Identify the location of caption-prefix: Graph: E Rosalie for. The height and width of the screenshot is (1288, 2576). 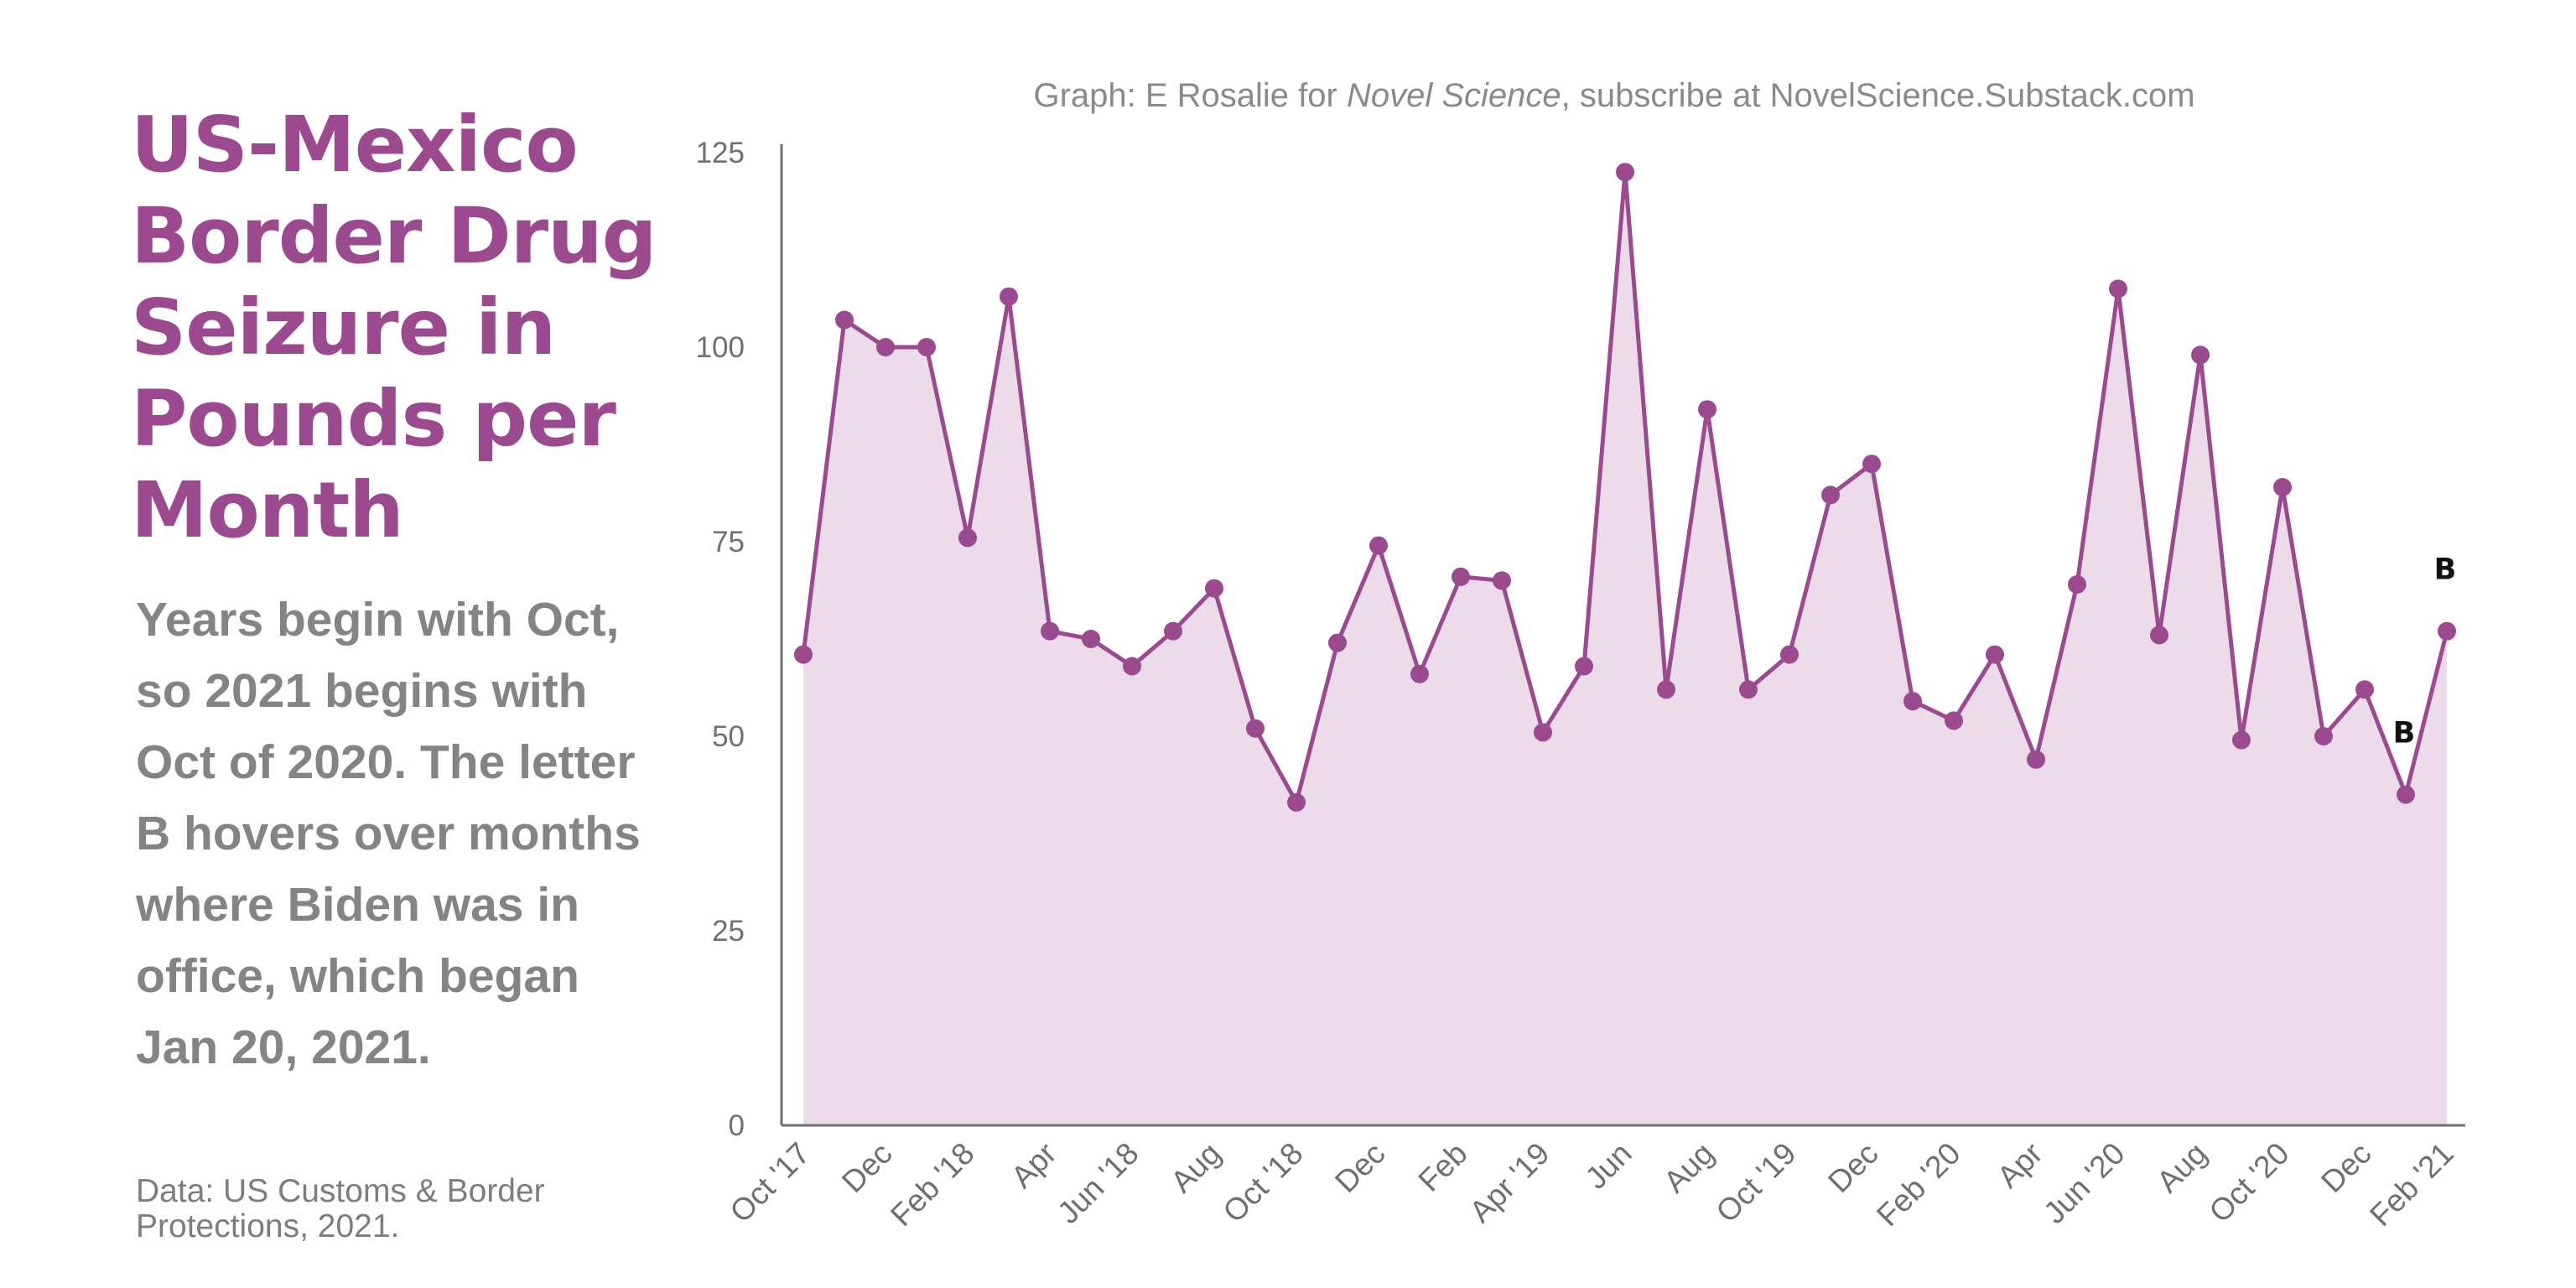
(1190, 95).